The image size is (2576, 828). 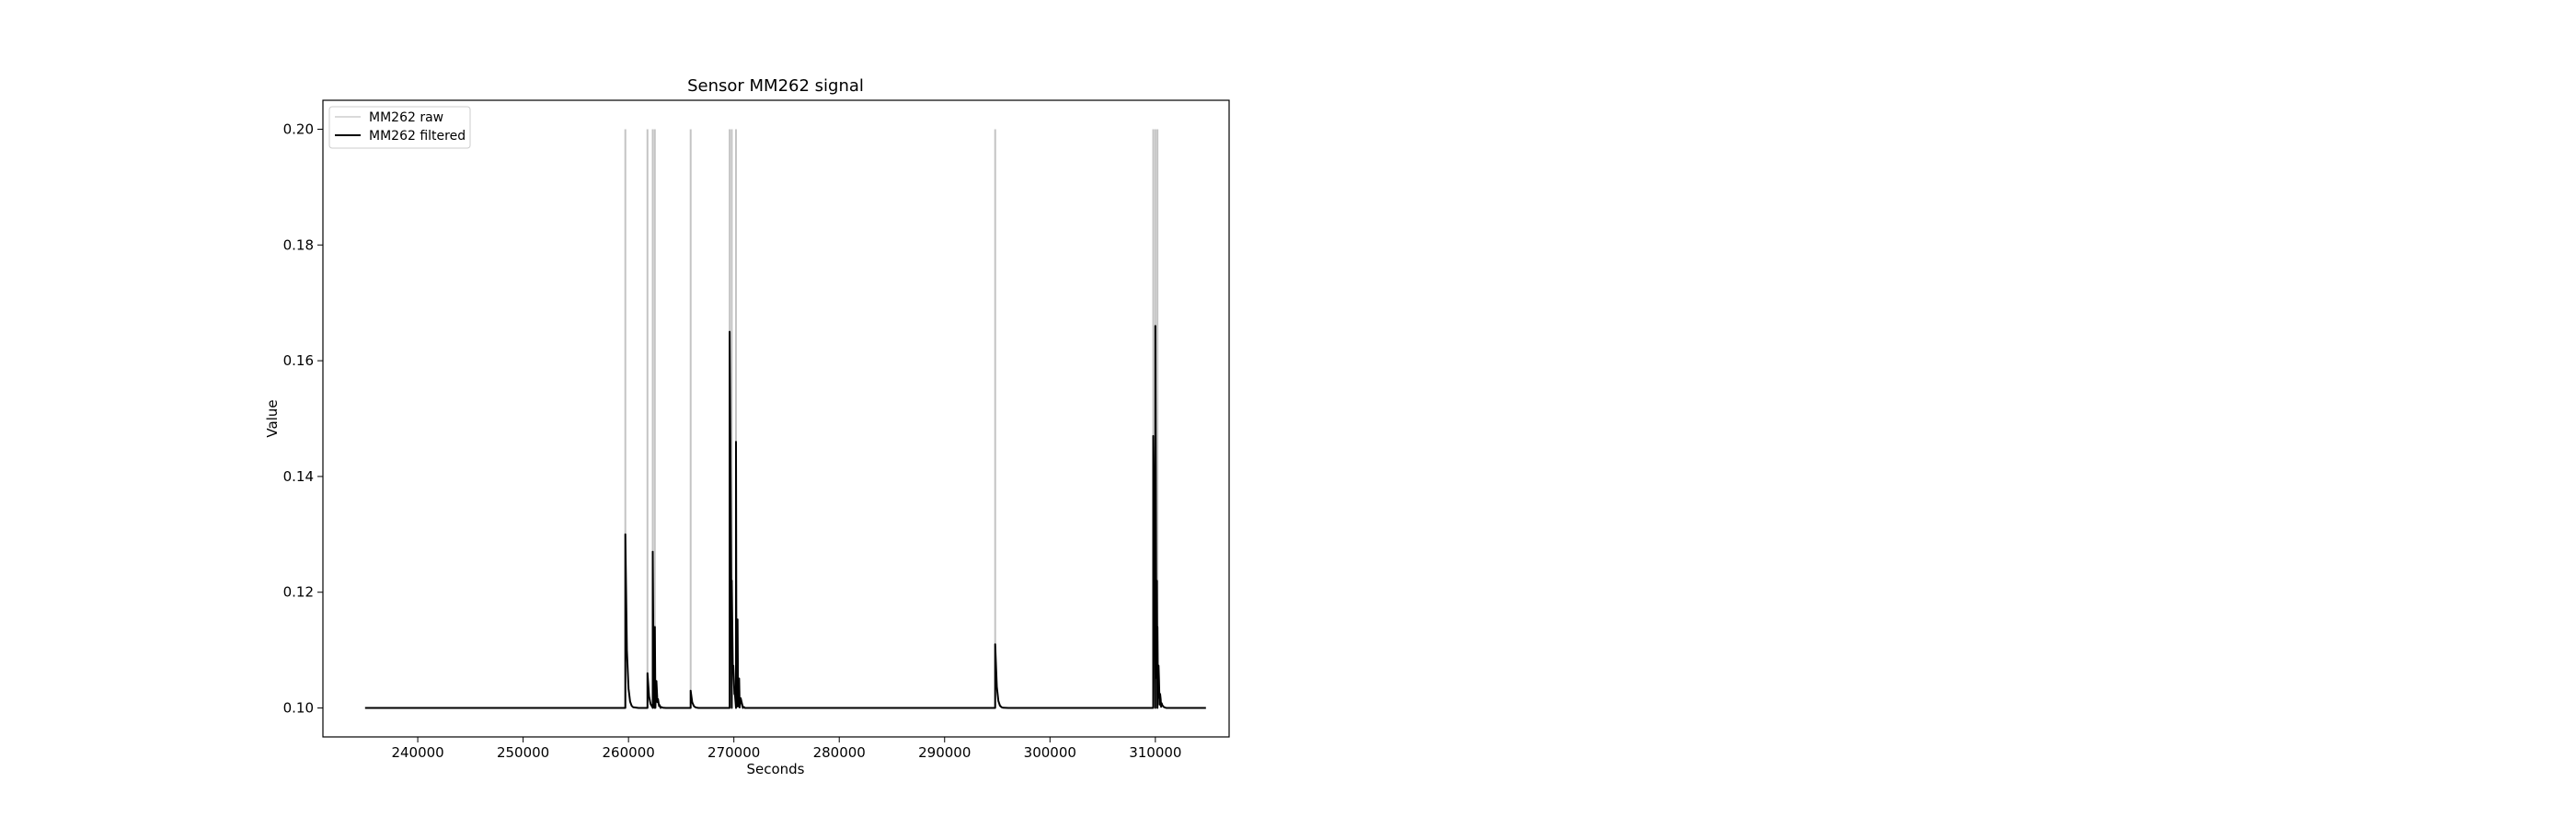 What do you see at coordinates (417, 752) in the screenshot?
I see `x-tick-label: 240000` at bounding box center [417, 752].